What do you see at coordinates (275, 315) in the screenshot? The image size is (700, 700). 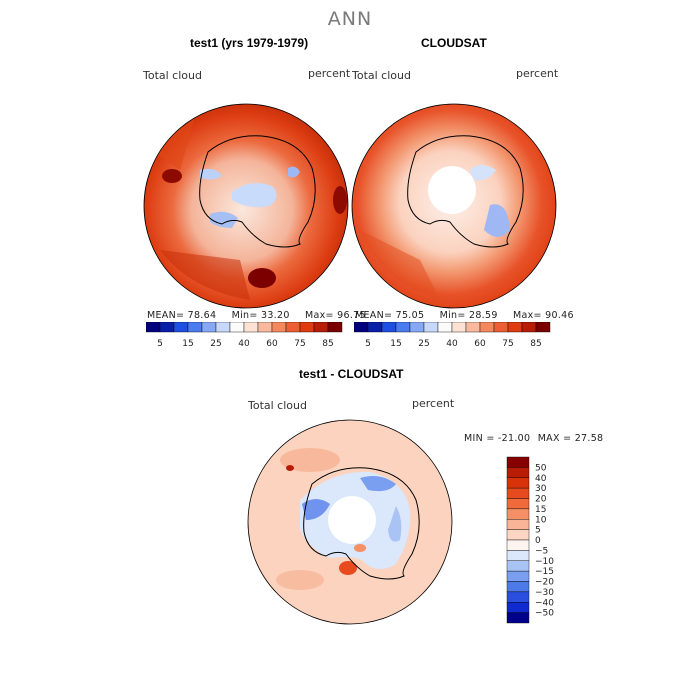 I see `stat-min-value: 33.20` at bounding box center [275, 315].